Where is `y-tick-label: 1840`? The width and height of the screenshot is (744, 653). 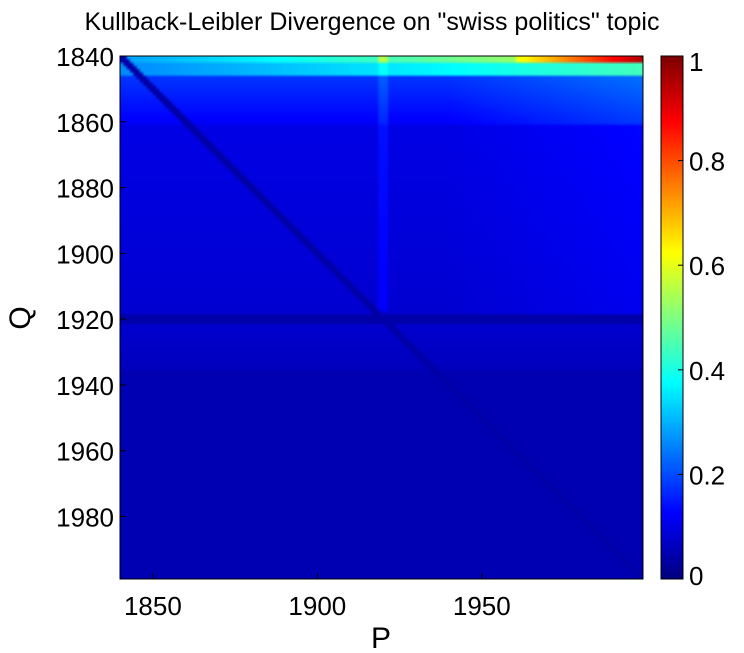 y-tick-label: 1840 is located at coordinates (85, 57).